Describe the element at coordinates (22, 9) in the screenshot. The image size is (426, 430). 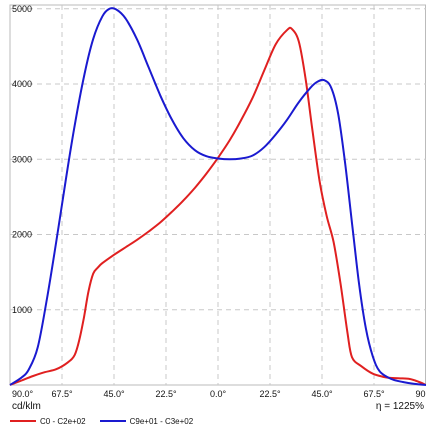
I see `y-tick-label: 5000` at that location.